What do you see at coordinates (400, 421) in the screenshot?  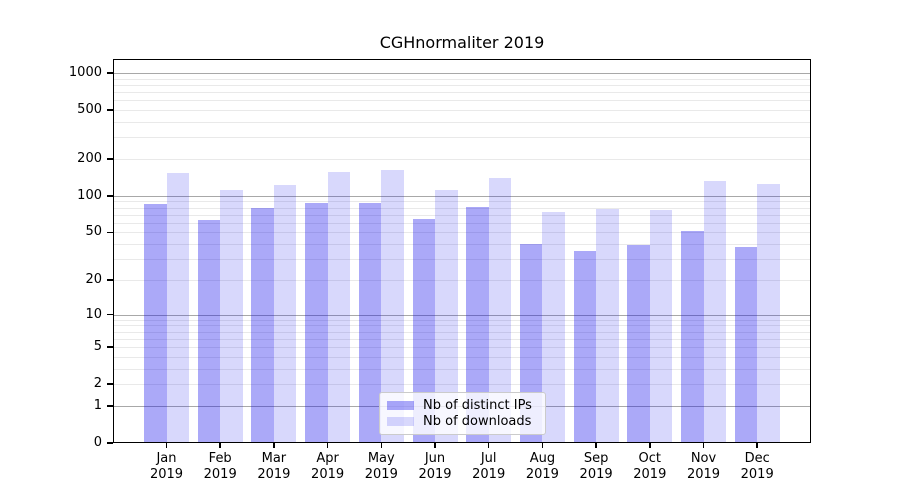 I see `legend-swatch-downloads` at bounding box center [400, 421].